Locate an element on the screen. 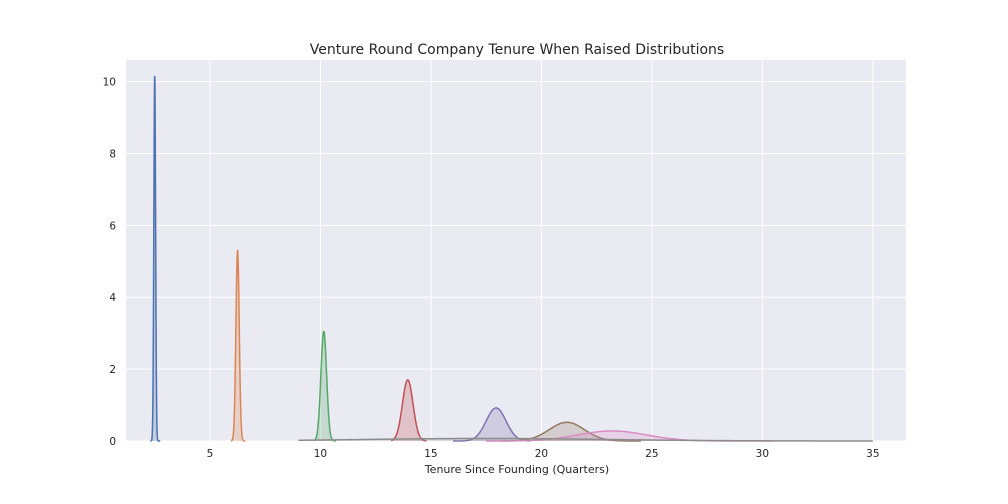 The width and height of the screenshot is (1008, 504). series-8-line is located at coordinates (585, 439).